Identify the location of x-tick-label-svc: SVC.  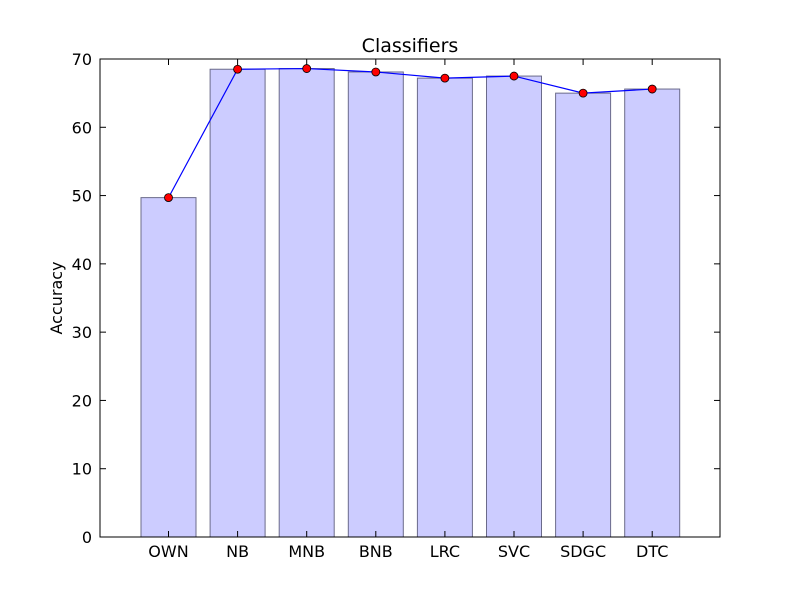
(514, 551).